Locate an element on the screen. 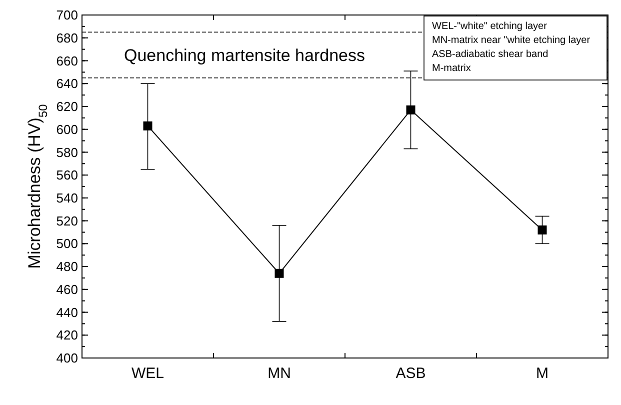 The image size is (621, 405). annotation: WEL-"white" etching layer is located at coordinates (490, 26).